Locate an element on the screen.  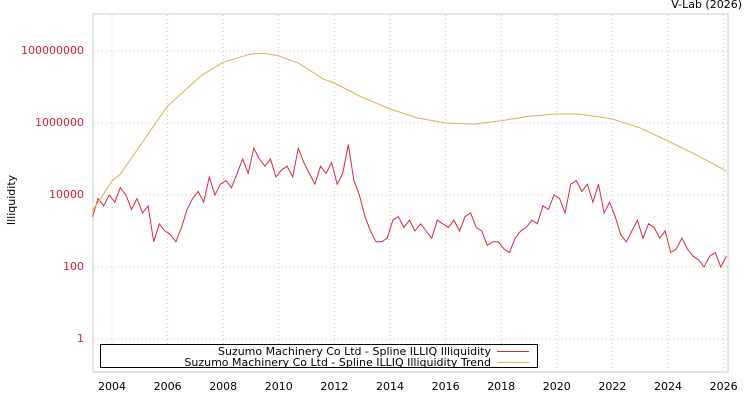
credit-label: V-Lab (2026) is located at coordinates (706, 5).